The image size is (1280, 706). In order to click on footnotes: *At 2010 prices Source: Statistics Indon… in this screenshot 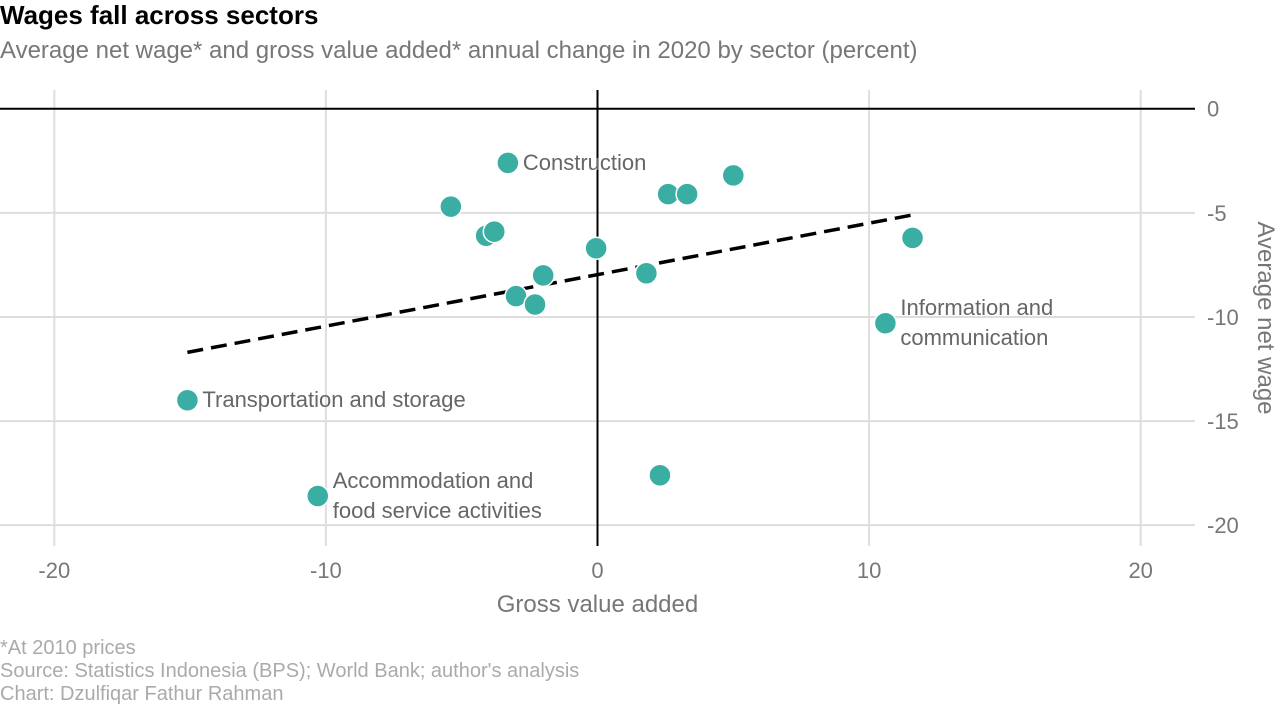, I will do `click(289, 671)`.